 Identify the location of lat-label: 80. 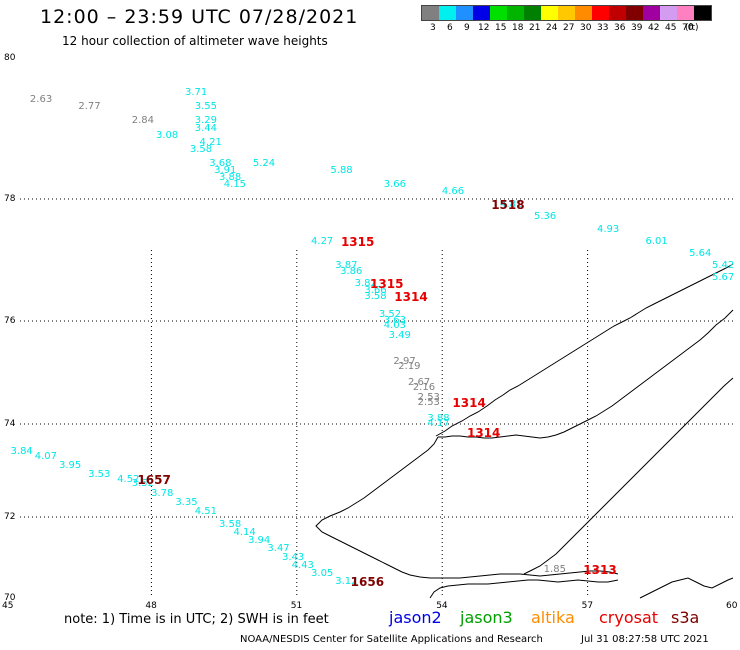
(10, 58).